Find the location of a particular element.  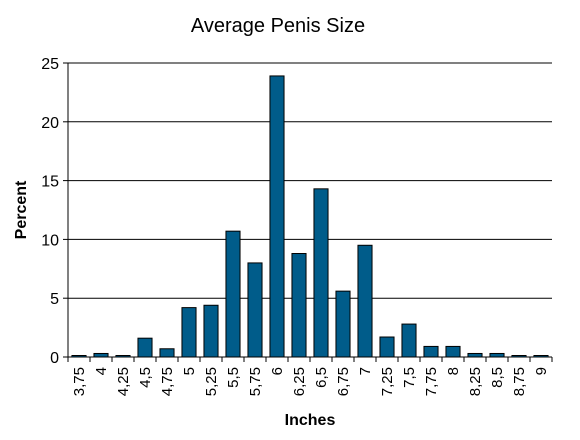

x-tick-label: 7,25 is located at coordinates (387, 381).